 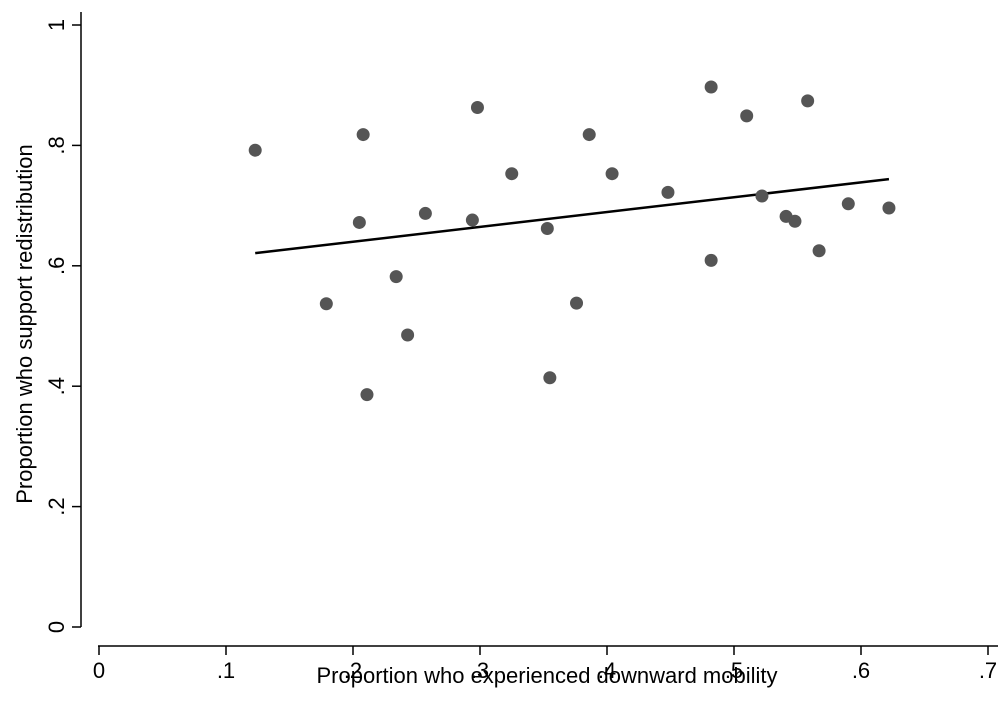 I want to click on y-axis-title: Proportion who support redistribution, so click(x=24, y=324).